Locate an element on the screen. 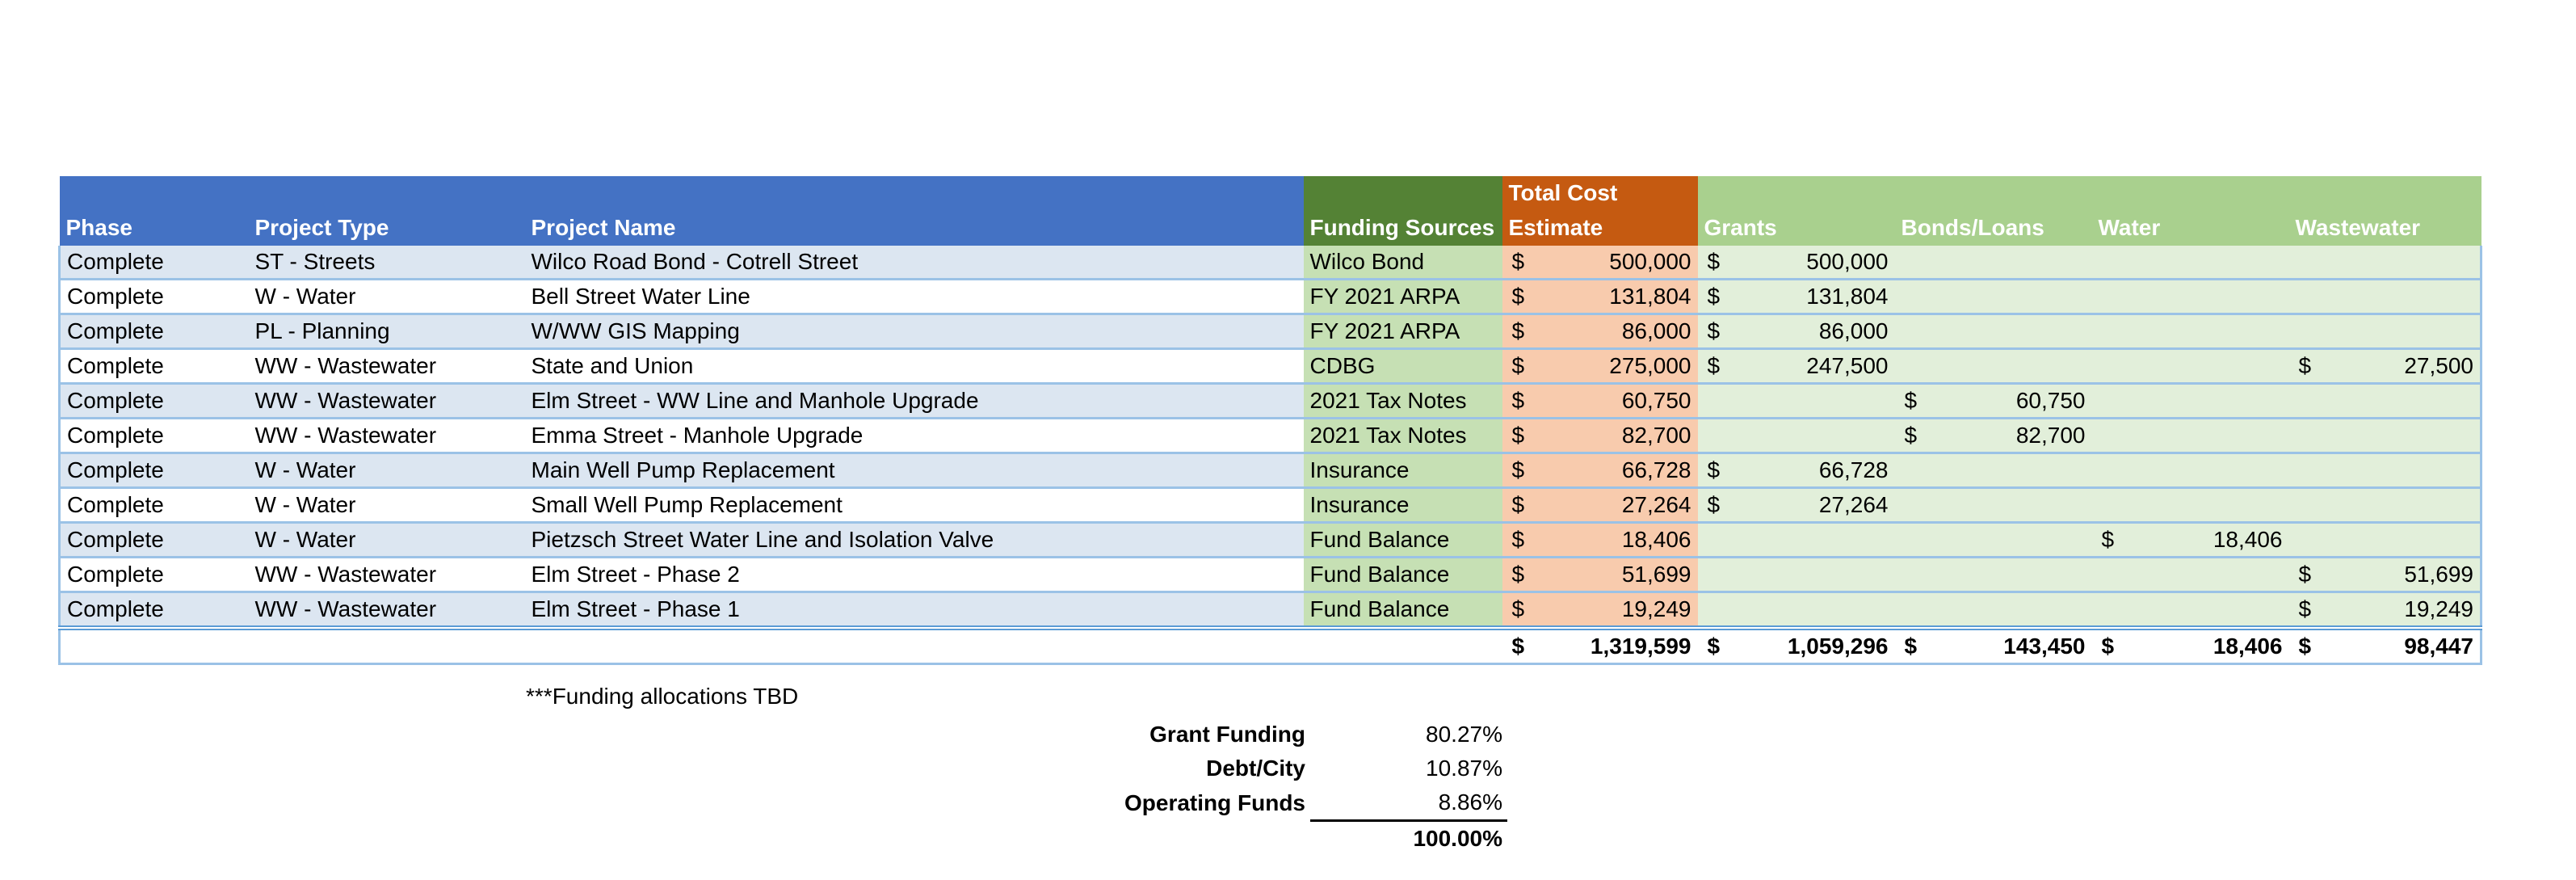 This screenshot has width=2576, height=880. amount: 86,000 is located at coordinates (1656, 330).